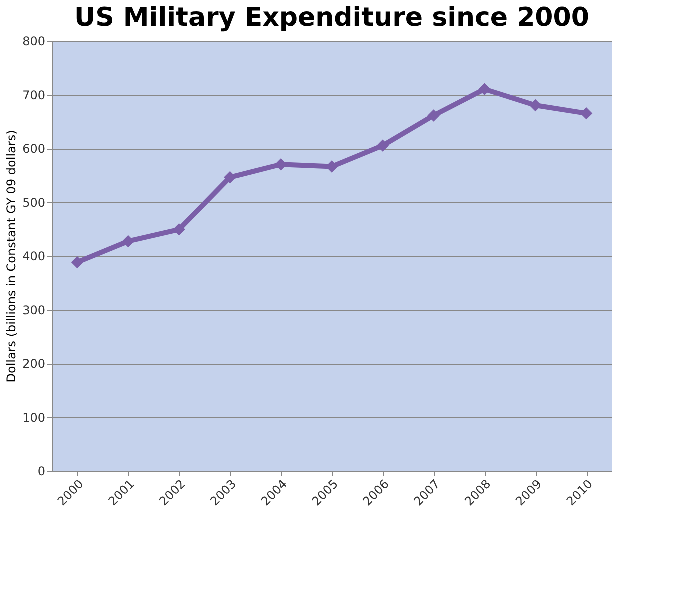 This screenshot has width=688, height=591. I want to click on y-tick-label: 600, so click(34, 149).